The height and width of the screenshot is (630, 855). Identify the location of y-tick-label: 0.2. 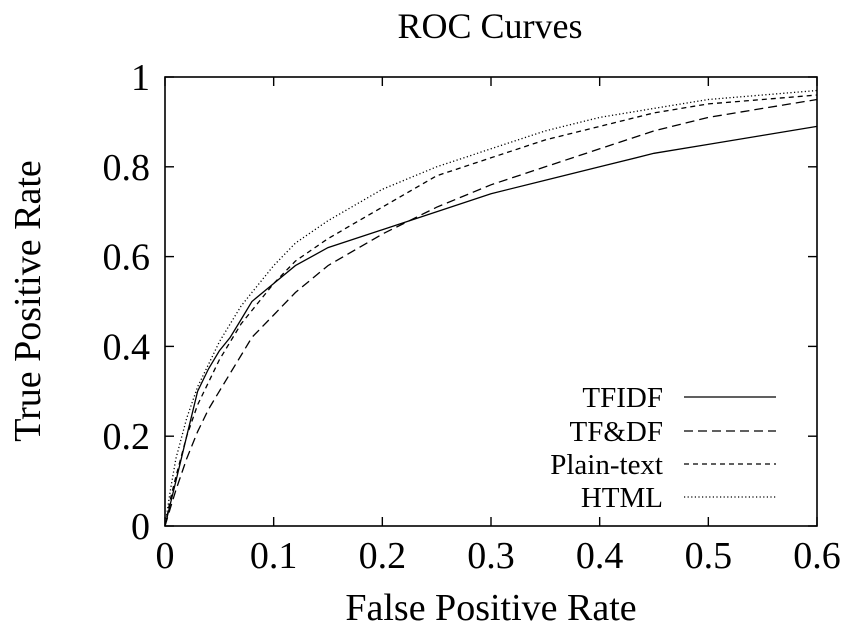
(127, 437).